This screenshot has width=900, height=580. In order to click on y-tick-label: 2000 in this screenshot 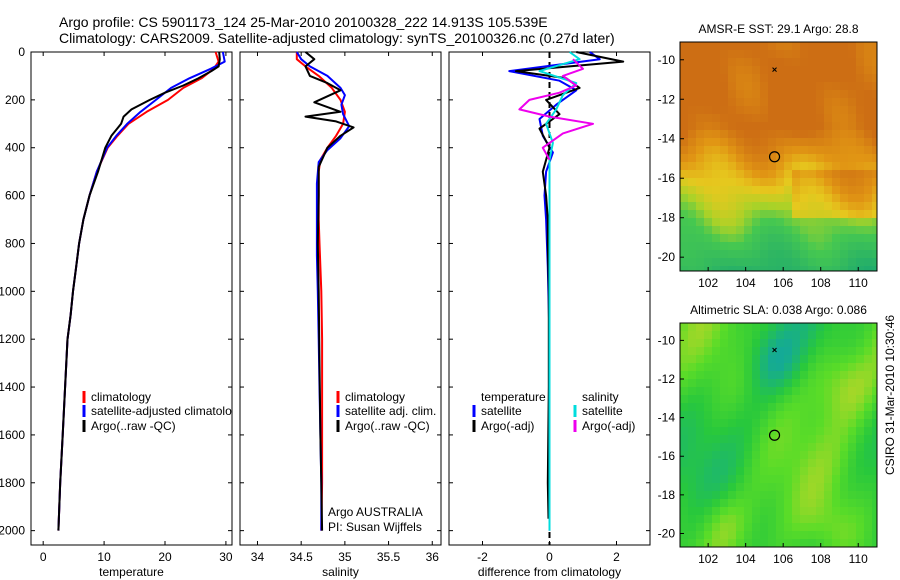, I will do `click(12, 531)`.